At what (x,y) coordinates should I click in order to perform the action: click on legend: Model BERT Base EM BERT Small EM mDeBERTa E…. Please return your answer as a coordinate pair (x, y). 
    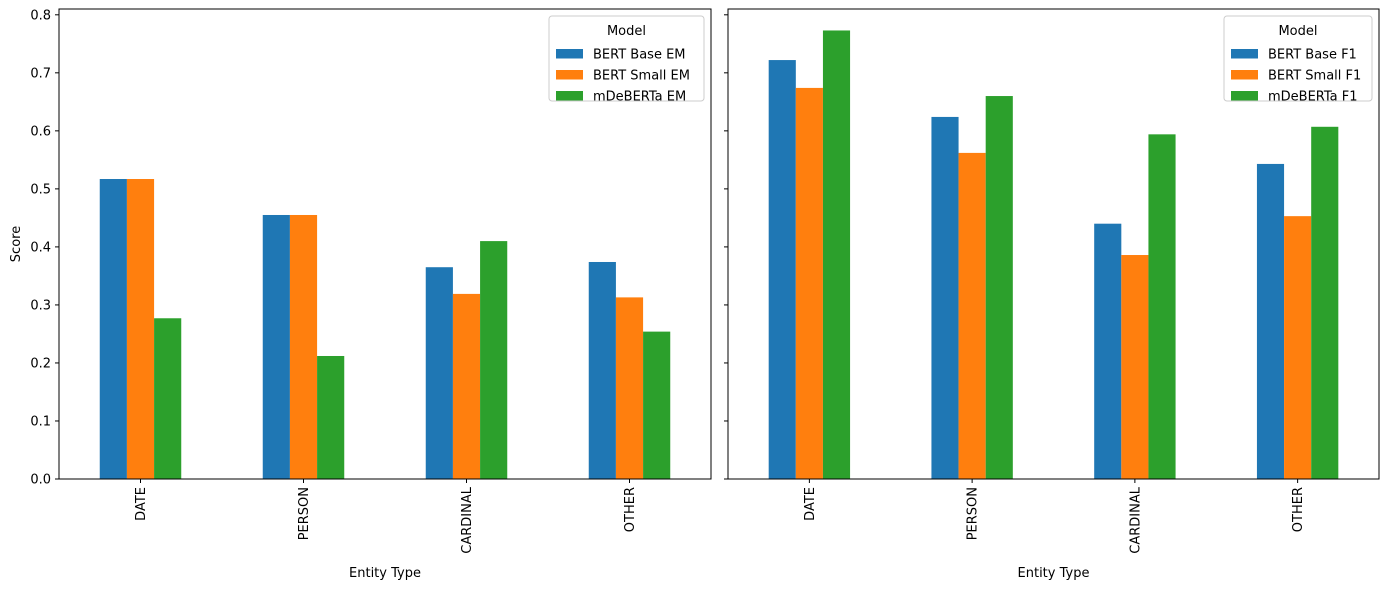
    Looking at the image, I should click on (626, 60).